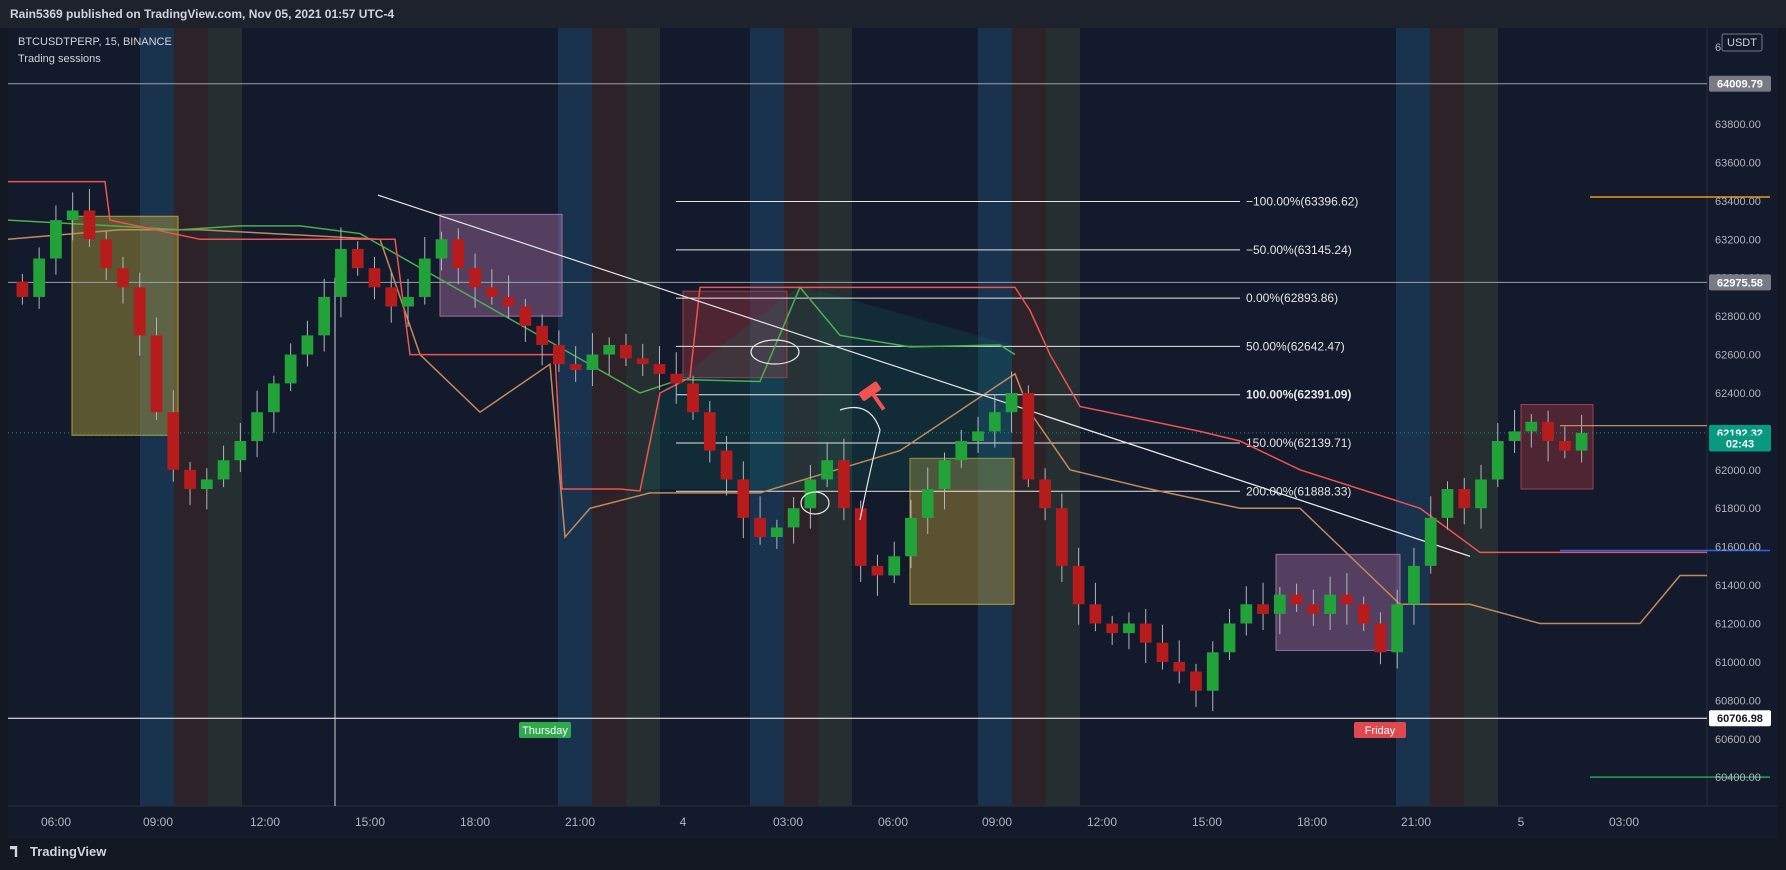 Image resolution: width=1786 pixels, height=870 pixels. Describe the element at coordinates (1738, 356) in the screenshot. I see `price-tick-label: 62600.00` at that location.